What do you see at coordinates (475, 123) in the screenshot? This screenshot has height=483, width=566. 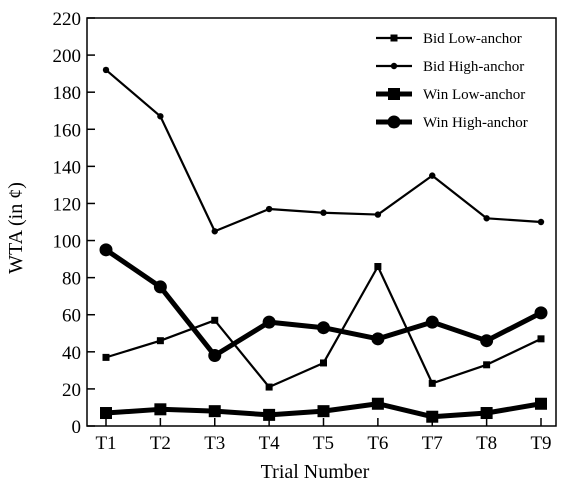 I see `legend-label: Win High-anchor` at bounding box center [475, 123].